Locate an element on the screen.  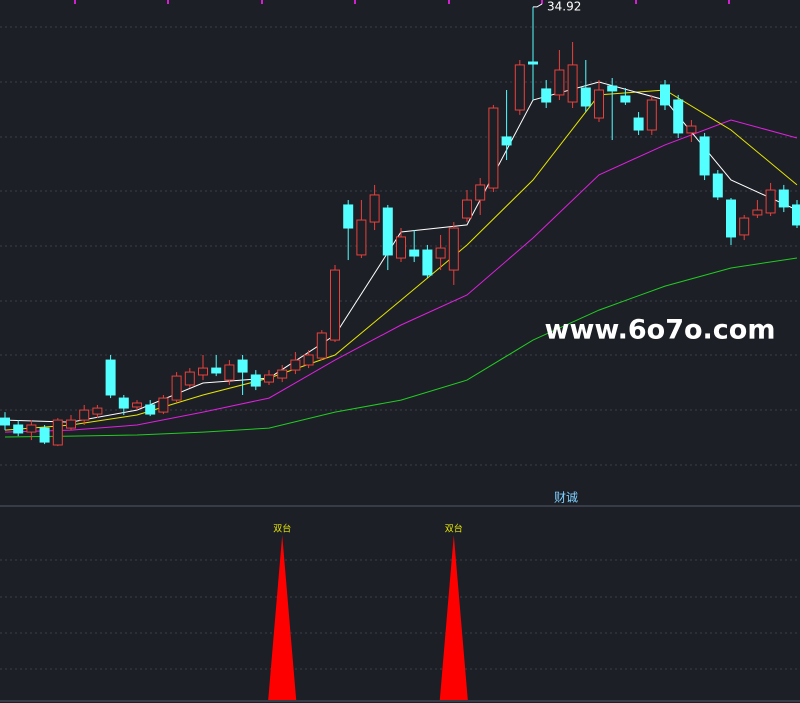
signal-pane: 双台 双台 is located at coordinates (368, 611).